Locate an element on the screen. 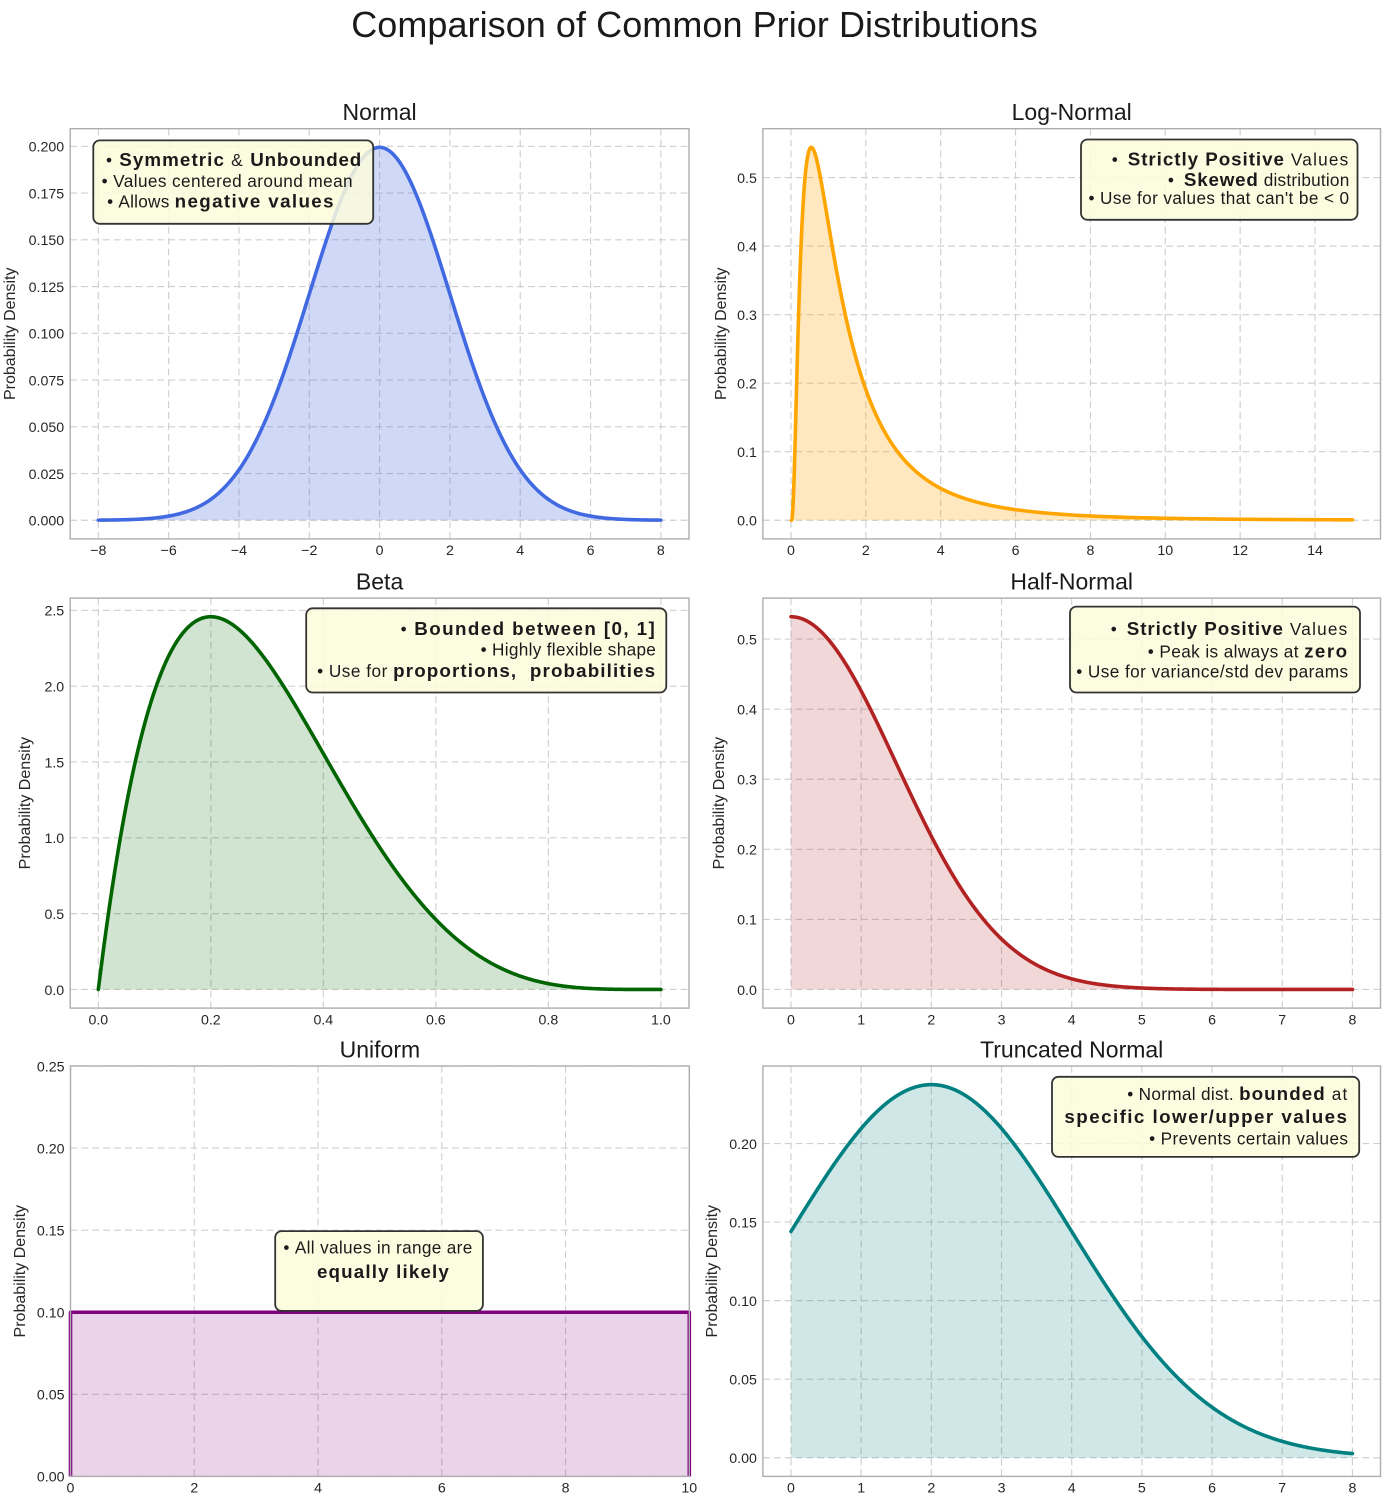 The width and height of the screenshot is (1389, 1505). svg-text: −8 is located at coordinates (98, 551).